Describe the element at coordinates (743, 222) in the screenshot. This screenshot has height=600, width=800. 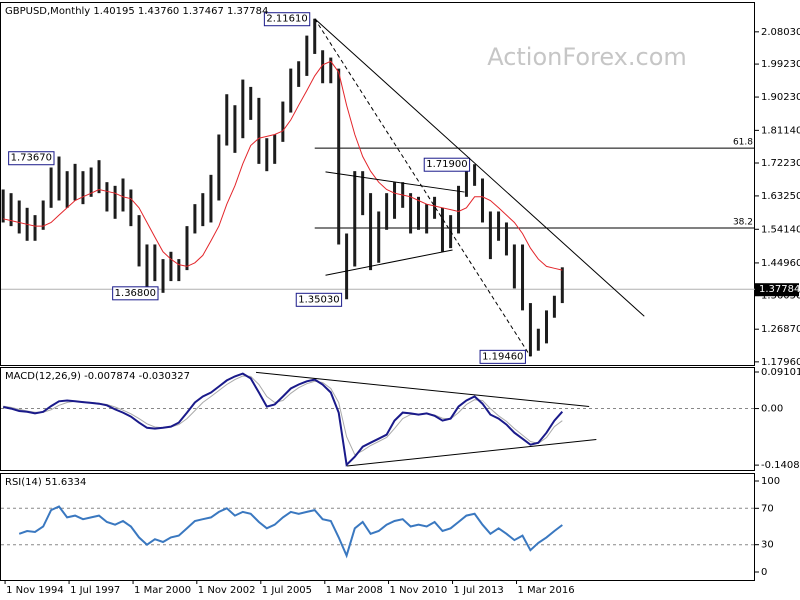
I see `level-label: 38.2` at that location.